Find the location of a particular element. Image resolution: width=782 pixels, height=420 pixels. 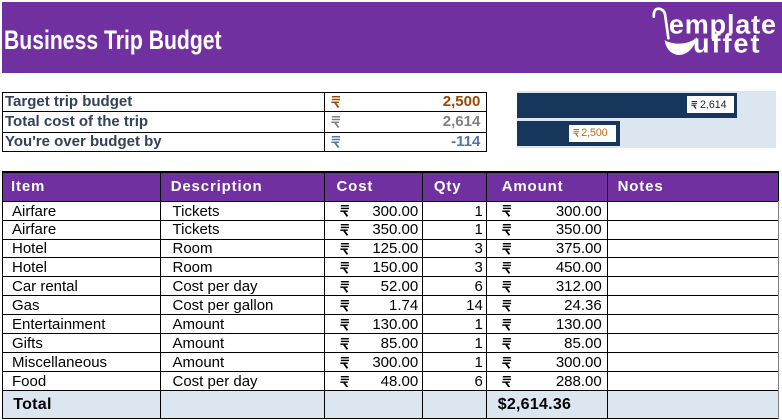

svg-text: emplate is located at coordinates (723, 25).